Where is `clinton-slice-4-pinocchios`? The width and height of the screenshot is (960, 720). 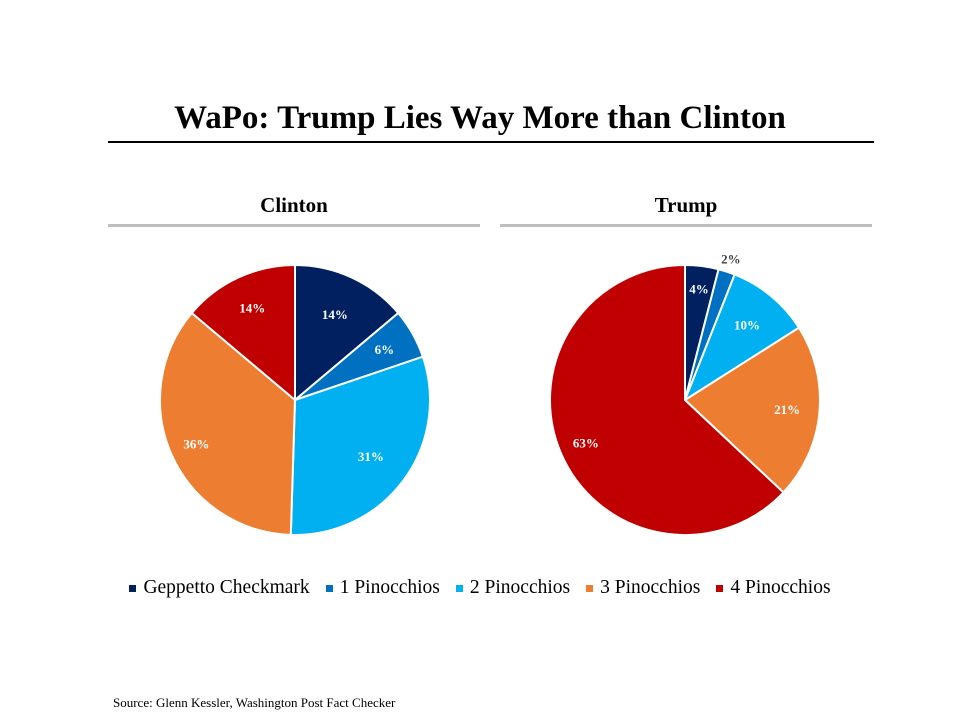 clinton-slice-4-pinocchios is located at coordinates (243, 333).